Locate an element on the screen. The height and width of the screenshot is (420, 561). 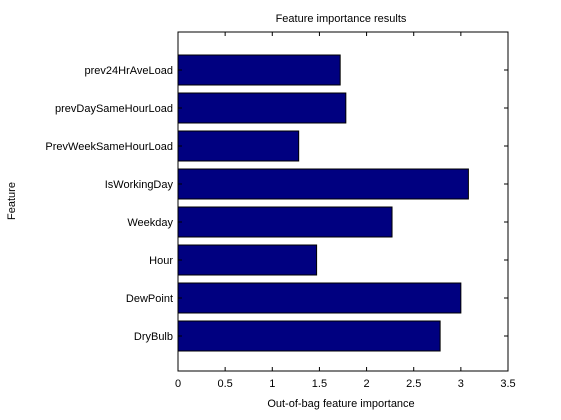
x-tick-label-0: 0 is located at coordinates (178, 384).